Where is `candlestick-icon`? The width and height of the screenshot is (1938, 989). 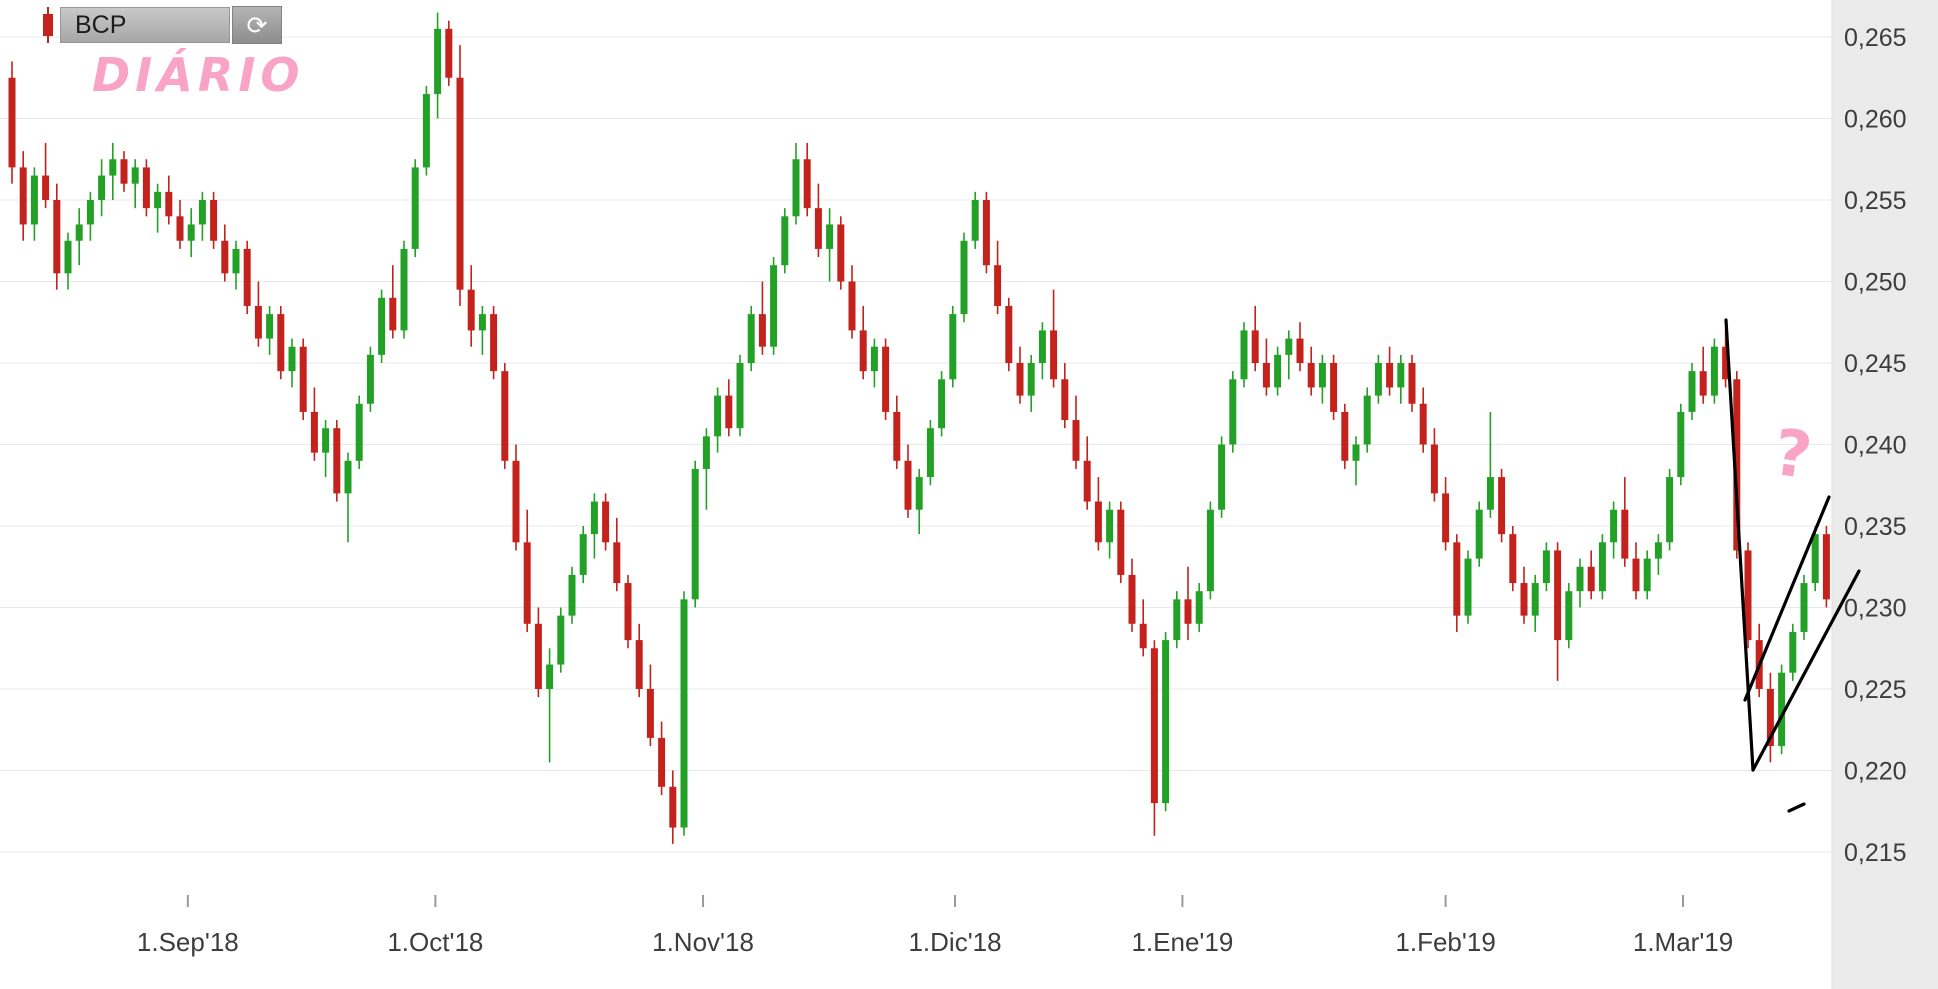 candlestick-icon is located at coordinates (48, 25).